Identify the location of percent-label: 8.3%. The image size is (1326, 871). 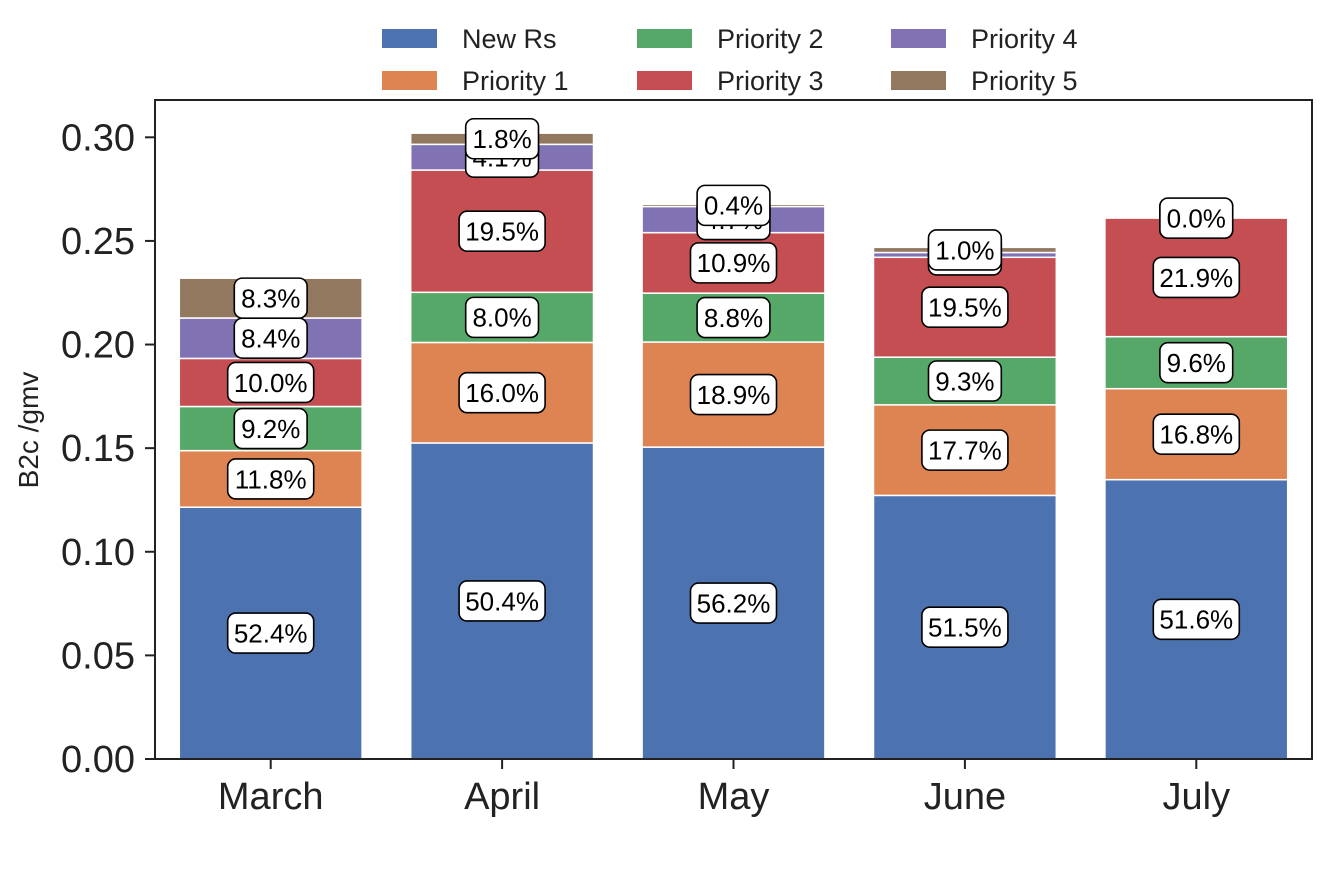
(270, 298).